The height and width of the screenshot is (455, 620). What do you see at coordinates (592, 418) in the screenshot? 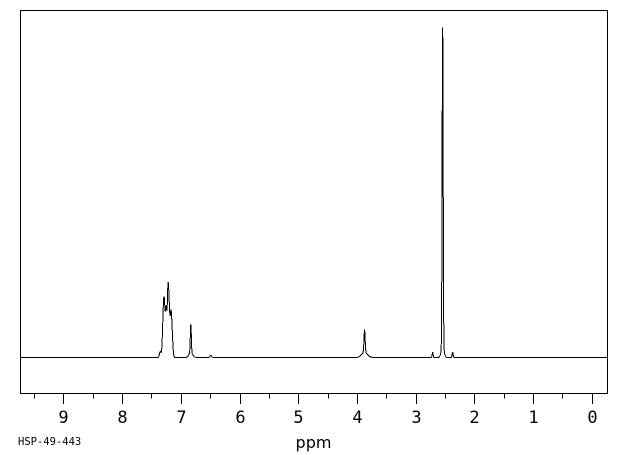
I see `x-axis-tick-label: 0` at bounding box center [592, 418].